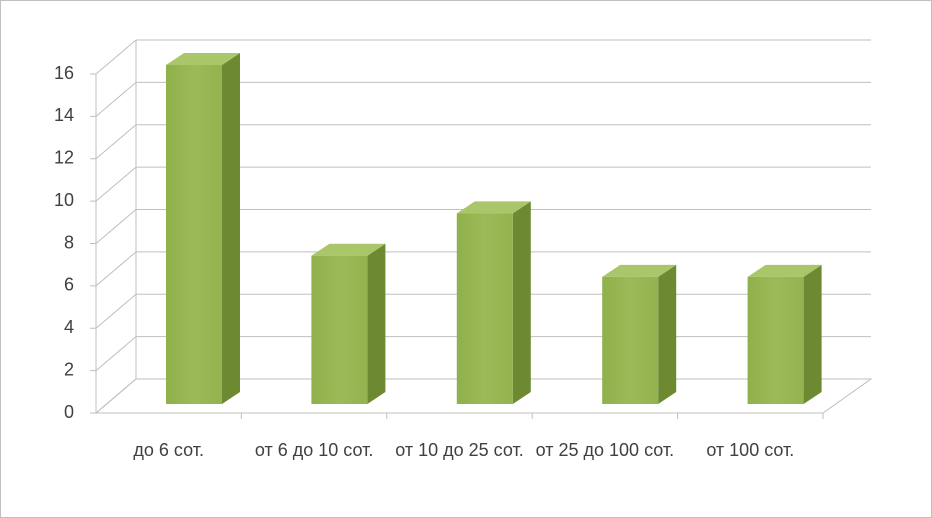 This screenshot has width=932, height=518. What do you see at coordinates (64, 115) in the screenshot?
I see `y-tick-label: 14` at bounding box center [64, 115].